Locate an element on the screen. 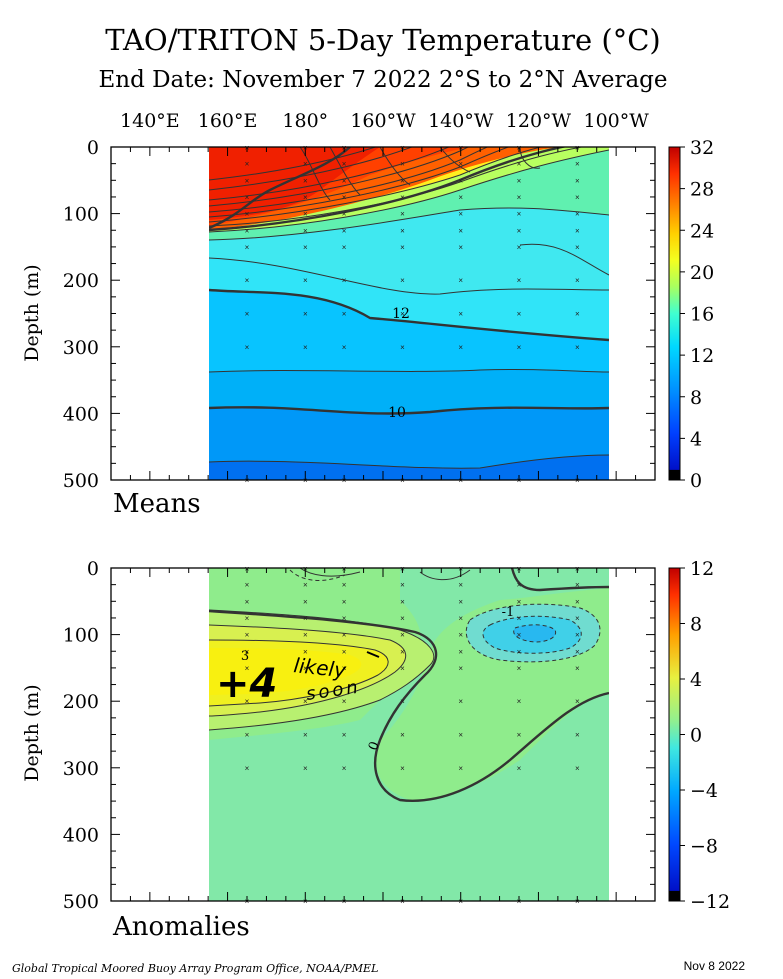  longitude-tick-label: 100°W is located at coordinates (616, 121).